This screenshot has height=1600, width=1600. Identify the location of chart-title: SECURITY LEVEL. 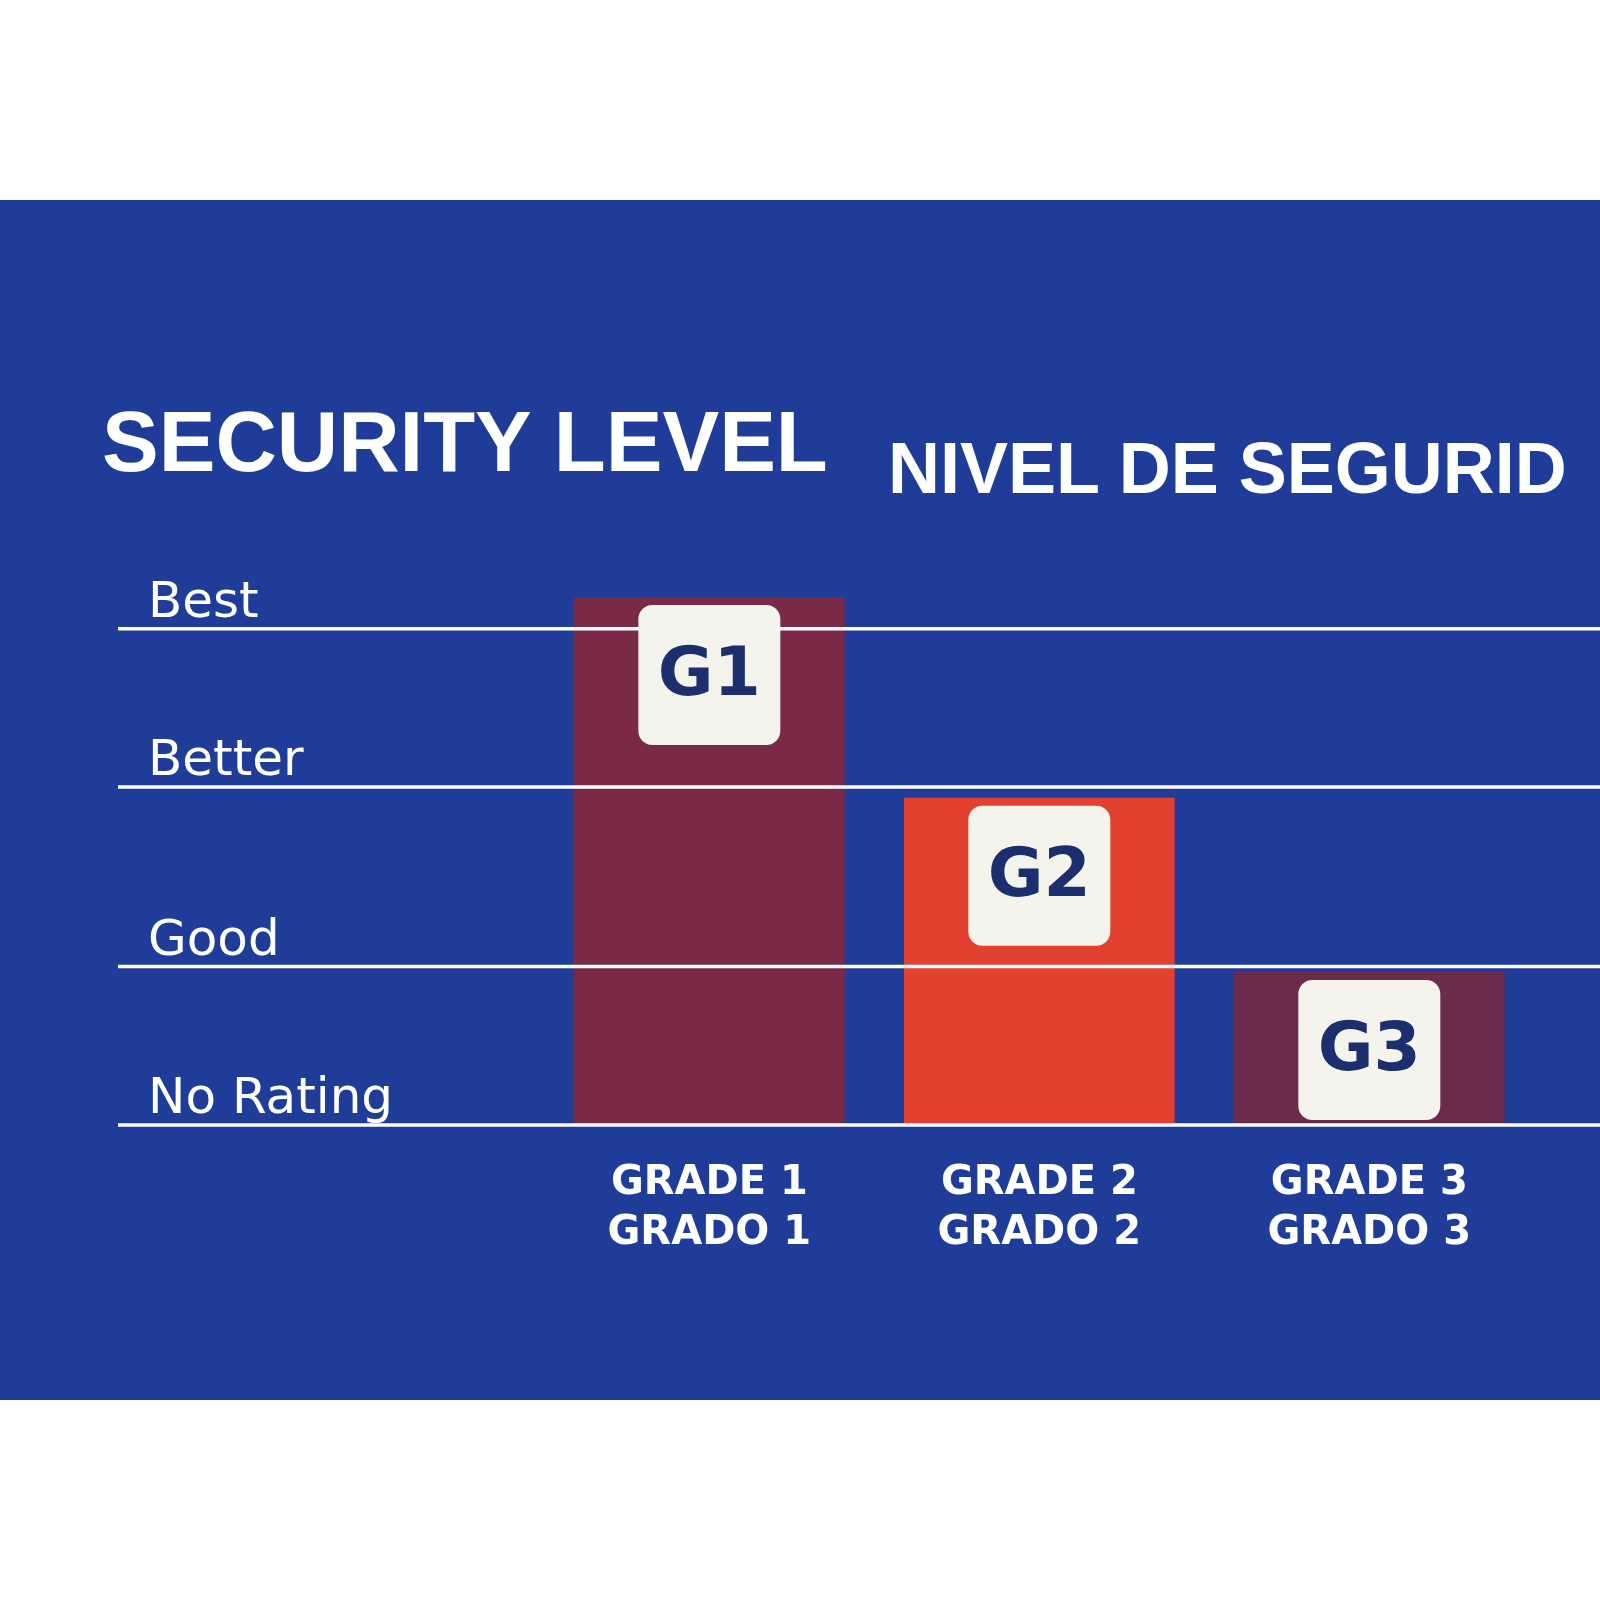
(465, 441).